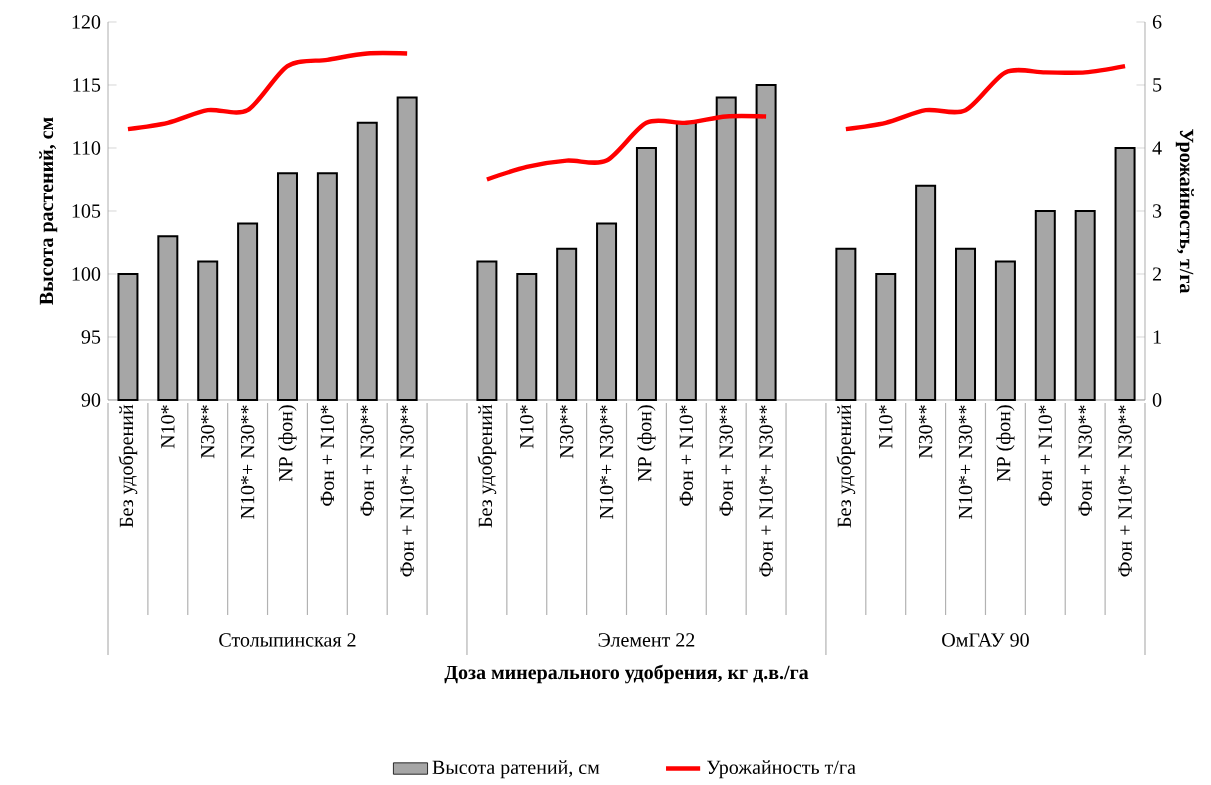 The width and height of the screenshot is (1211, 785). What do you see at coordinates (1157, 337) in the screenshot?
I see `y2-tick-label: 1` at bounding box center [1157, 337].